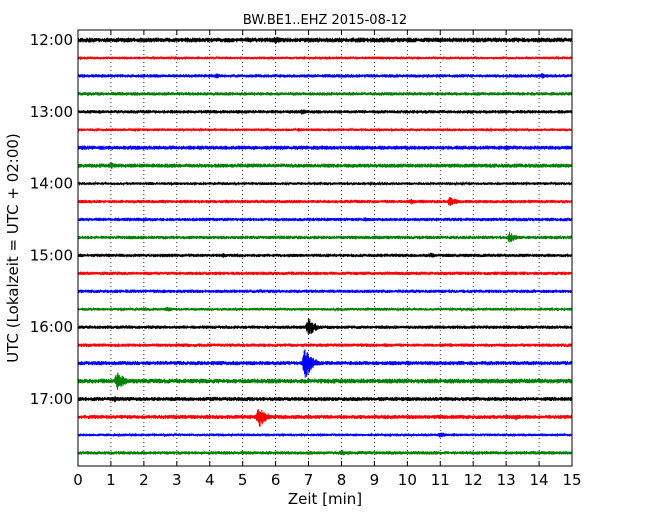  Describe the element at coordinates (51, 255) in the screenshot. I see `y-tick-label: 15:00` at that location.